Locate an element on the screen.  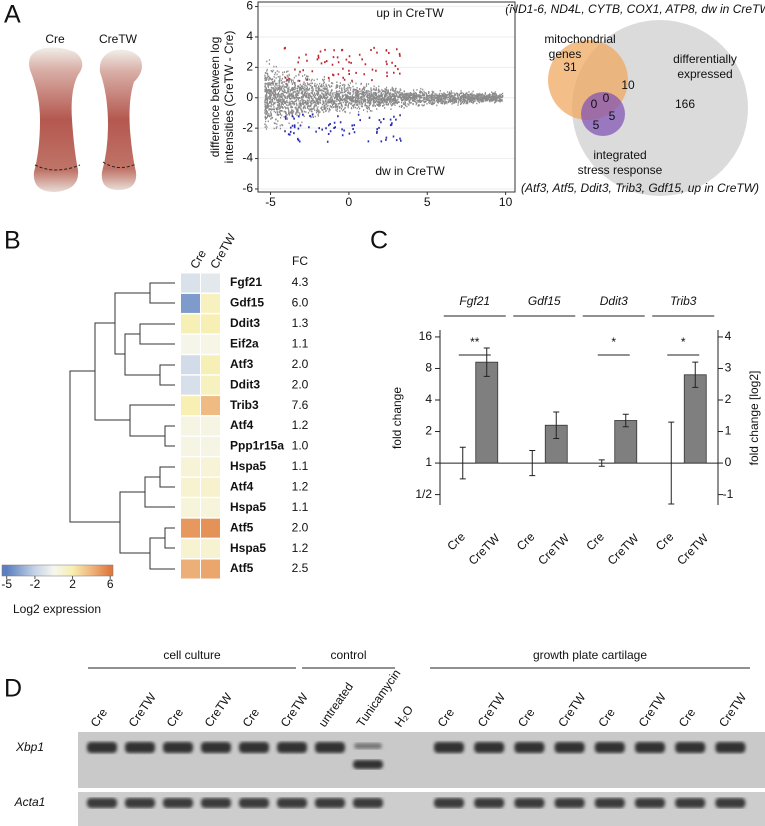
group-label: cell culture is located at coordinates (192, 655).